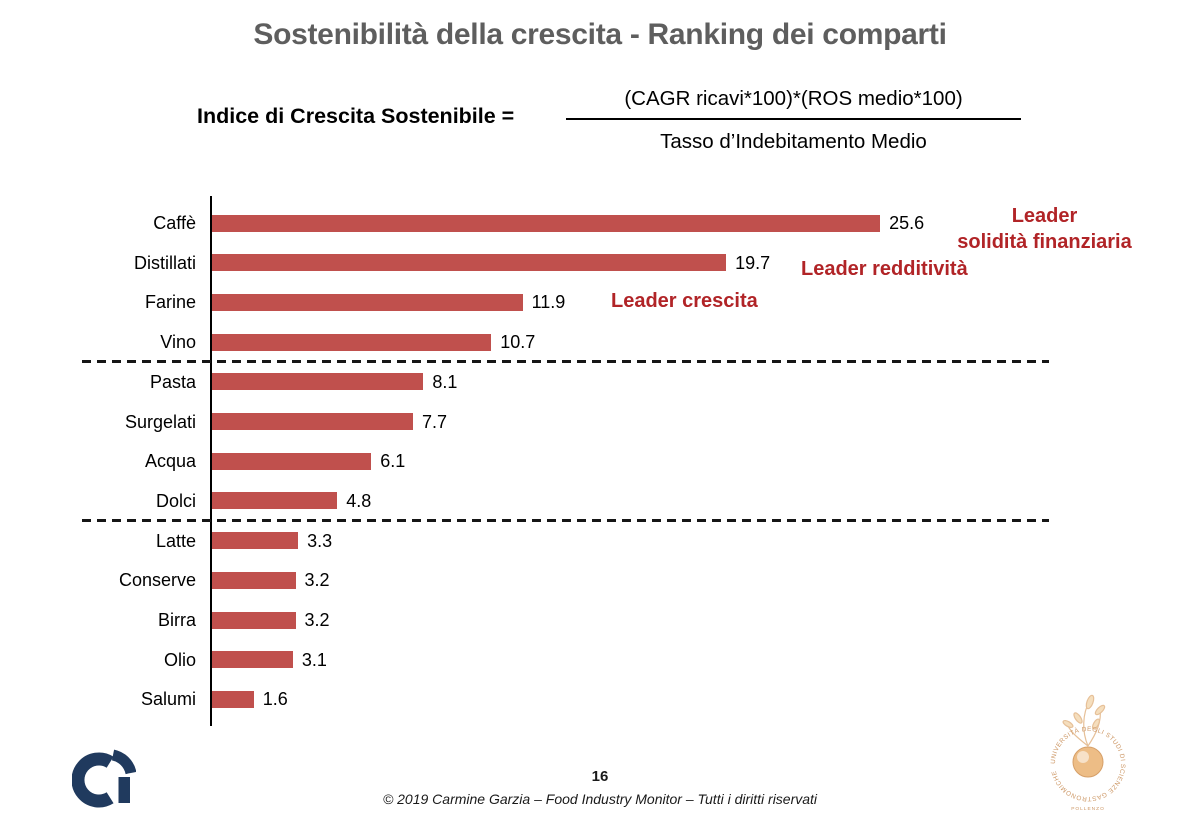 Image resolution: width=1200 pixels, height=832 pixels. I want to click on category-label: Caffè, so click(174, 223).